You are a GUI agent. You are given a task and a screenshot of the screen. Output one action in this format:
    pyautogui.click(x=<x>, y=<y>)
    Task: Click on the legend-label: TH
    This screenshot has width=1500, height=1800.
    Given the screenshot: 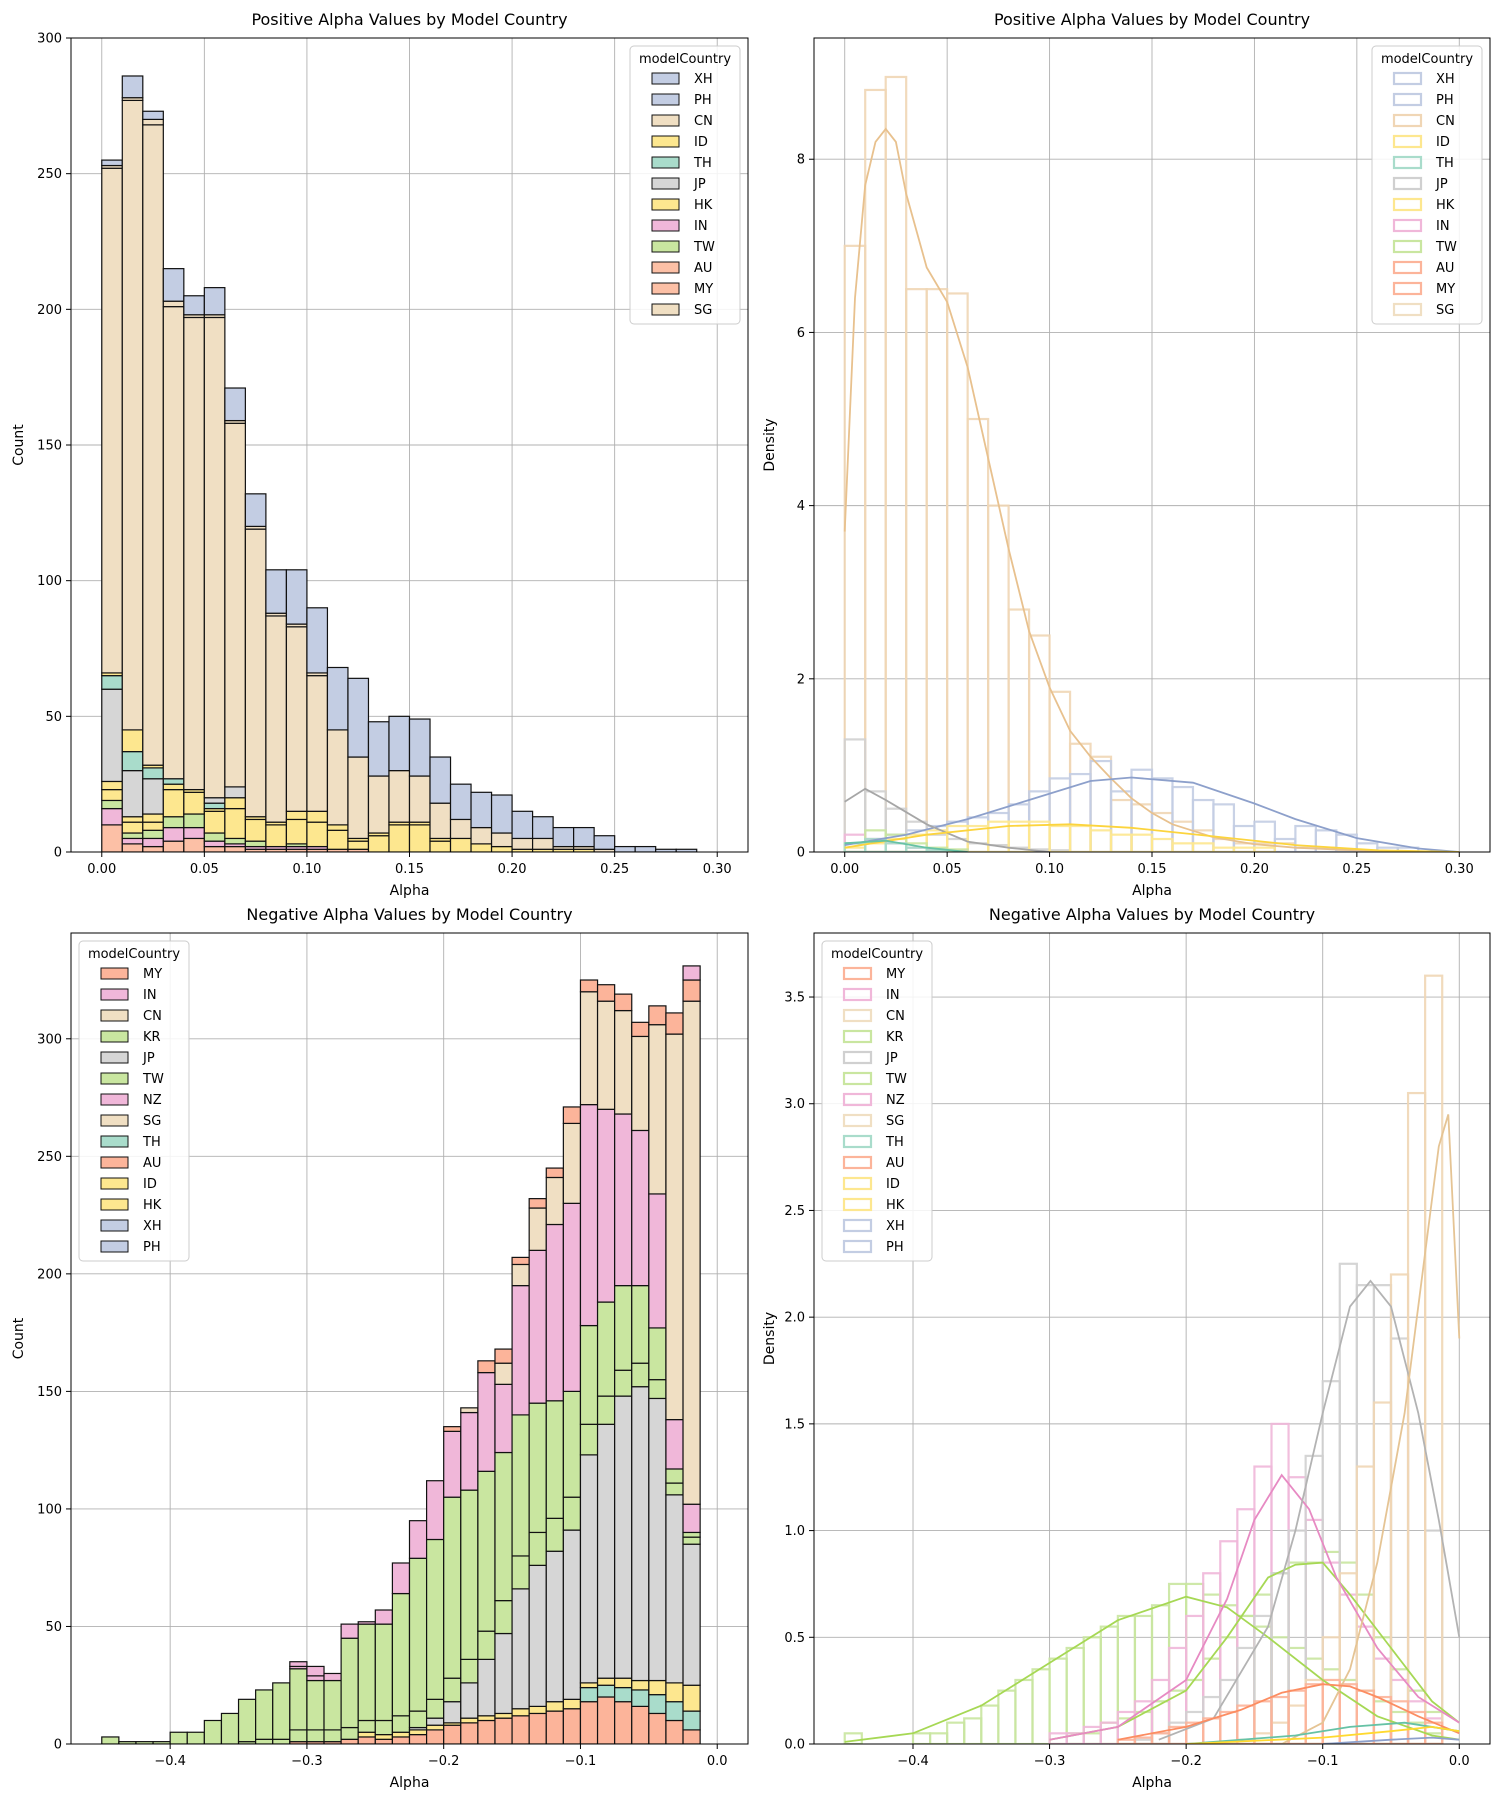 What is the action you would take?
    pyautogui.click(x=702, y=163)
    